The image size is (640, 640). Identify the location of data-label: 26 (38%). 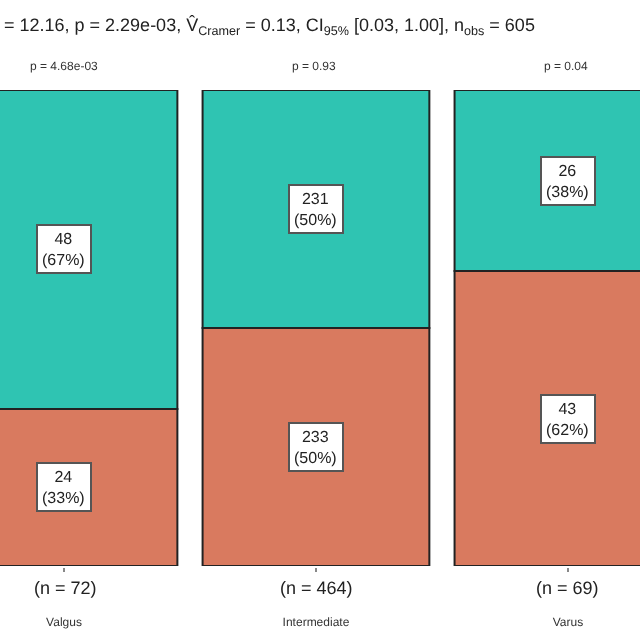
(568, 181).